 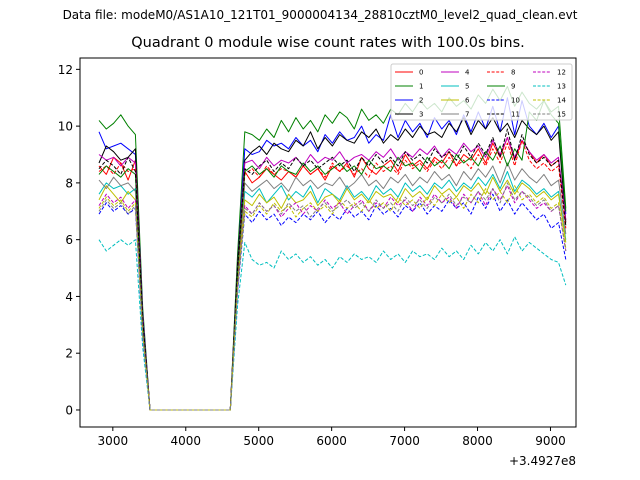 I want to click on x-tick-label: 4000, so click(x=185, y=441).